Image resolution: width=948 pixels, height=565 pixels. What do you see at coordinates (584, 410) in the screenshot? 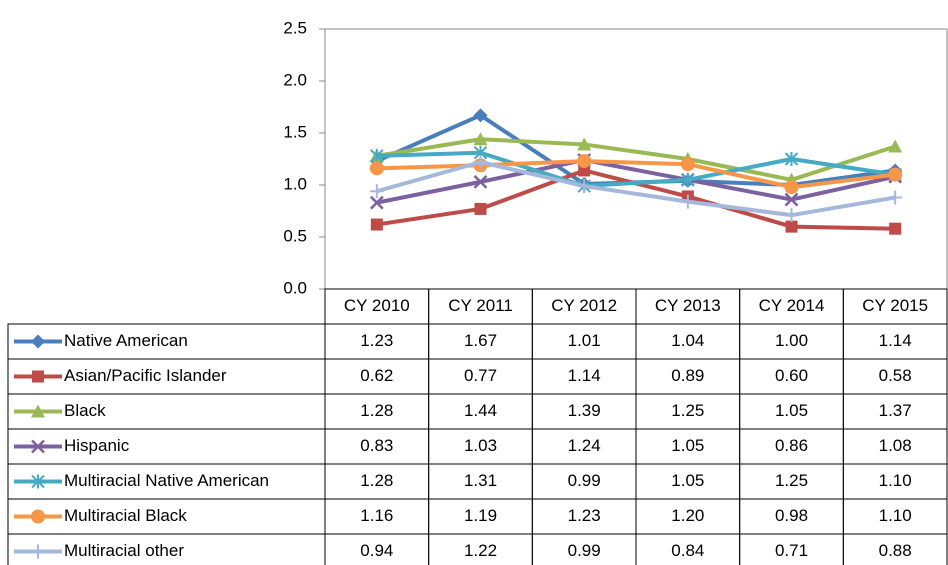
I see `table-value: 1.39` at bounding box center [584, 410].